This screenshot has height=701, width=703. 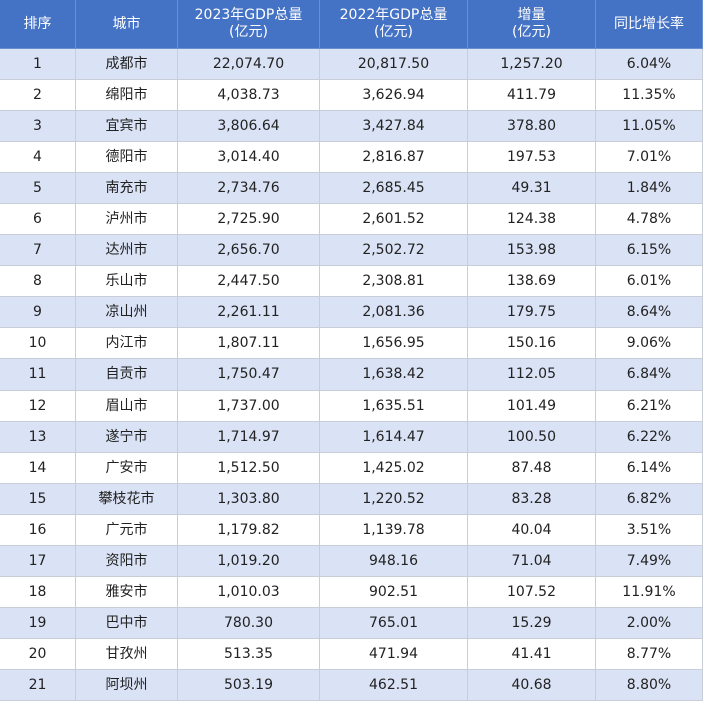 I want to click on table-cell: 6.04%, so click(x=649, y=64).